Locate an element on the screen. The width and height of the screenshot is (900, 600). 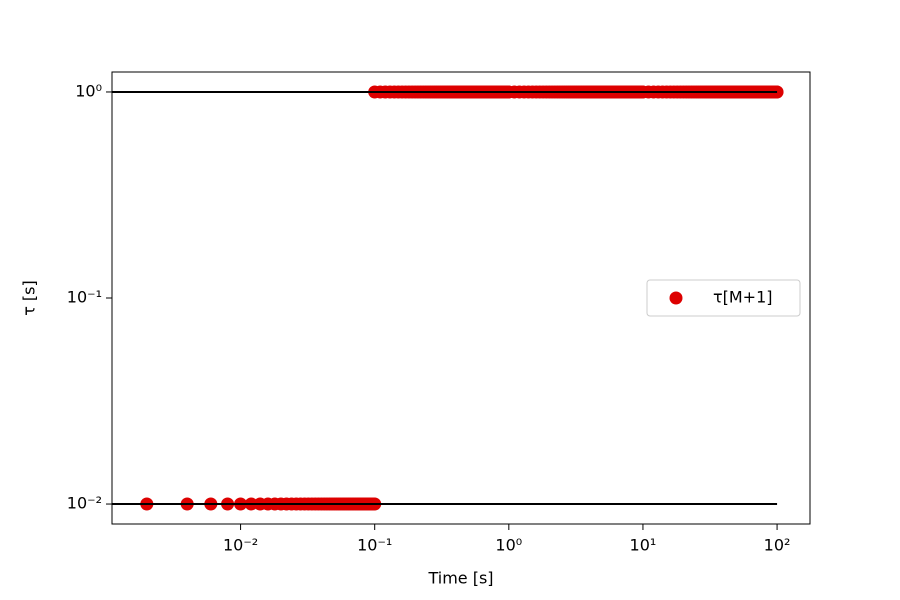
y-axis-label: τ [s] is located at coordinates (29, 298).